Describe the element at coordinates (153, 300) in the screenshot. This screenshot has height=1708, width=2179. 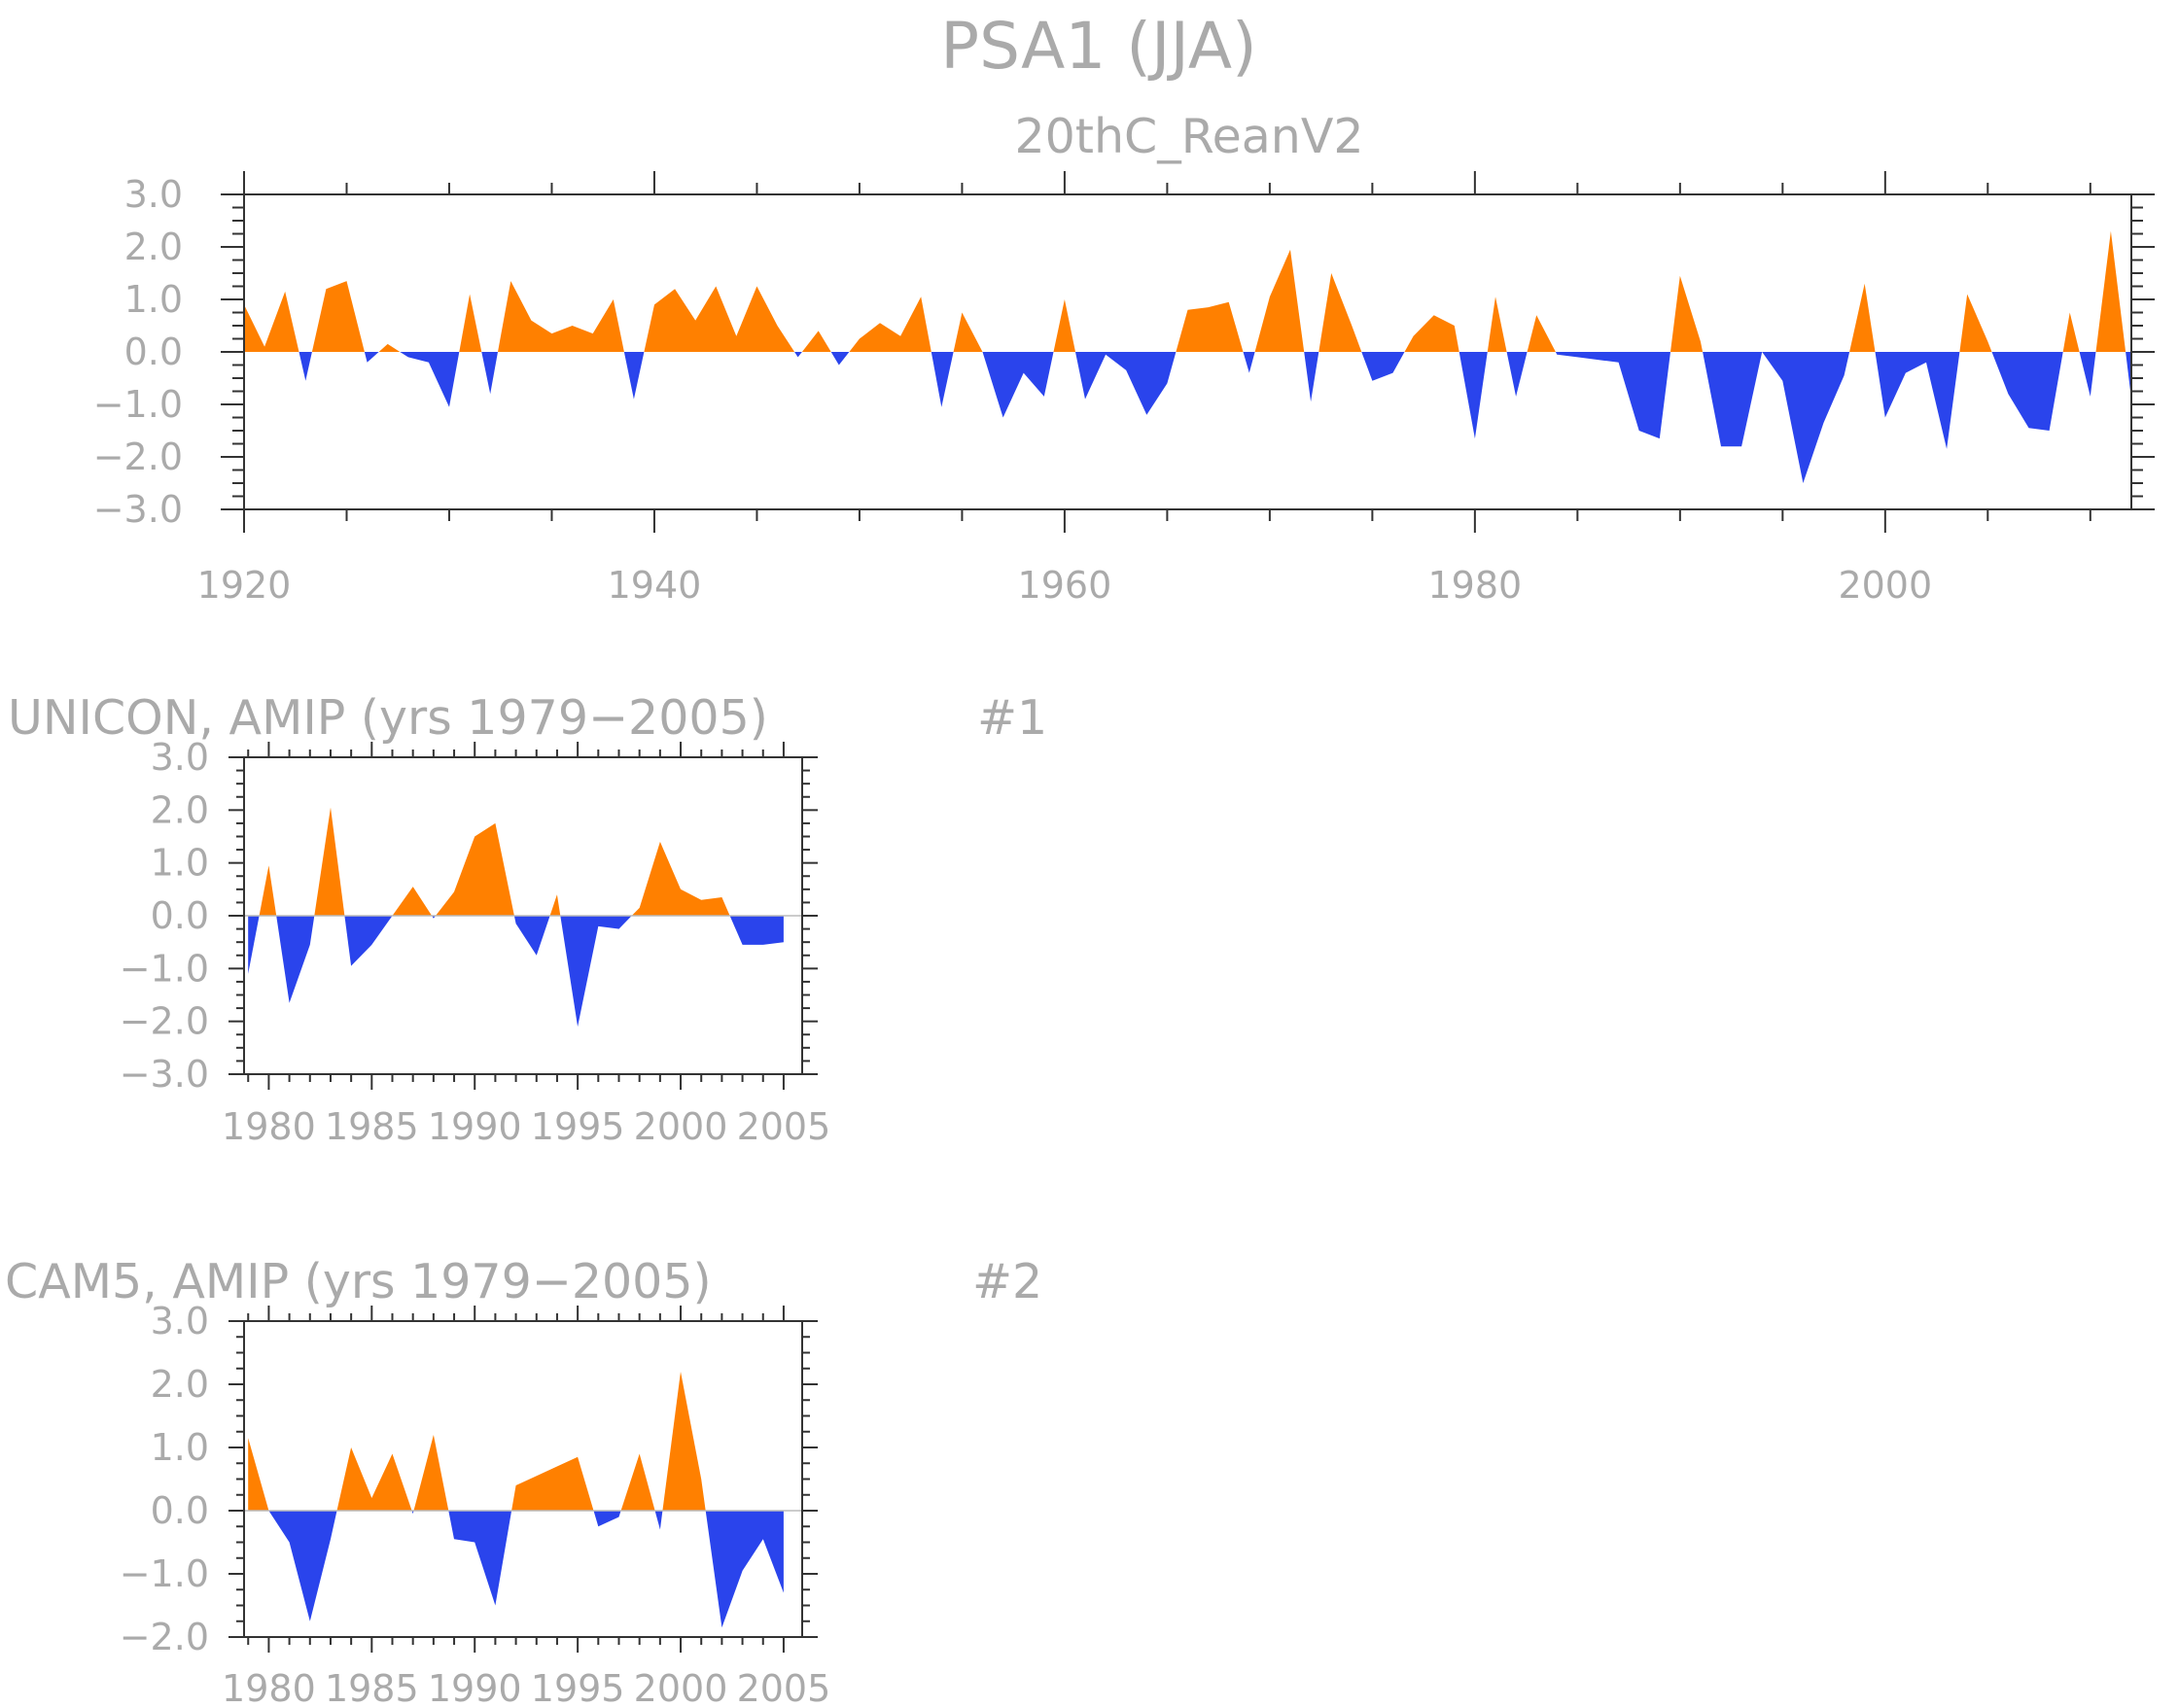
I see `y-tick-label-4: 1.0` at that location.